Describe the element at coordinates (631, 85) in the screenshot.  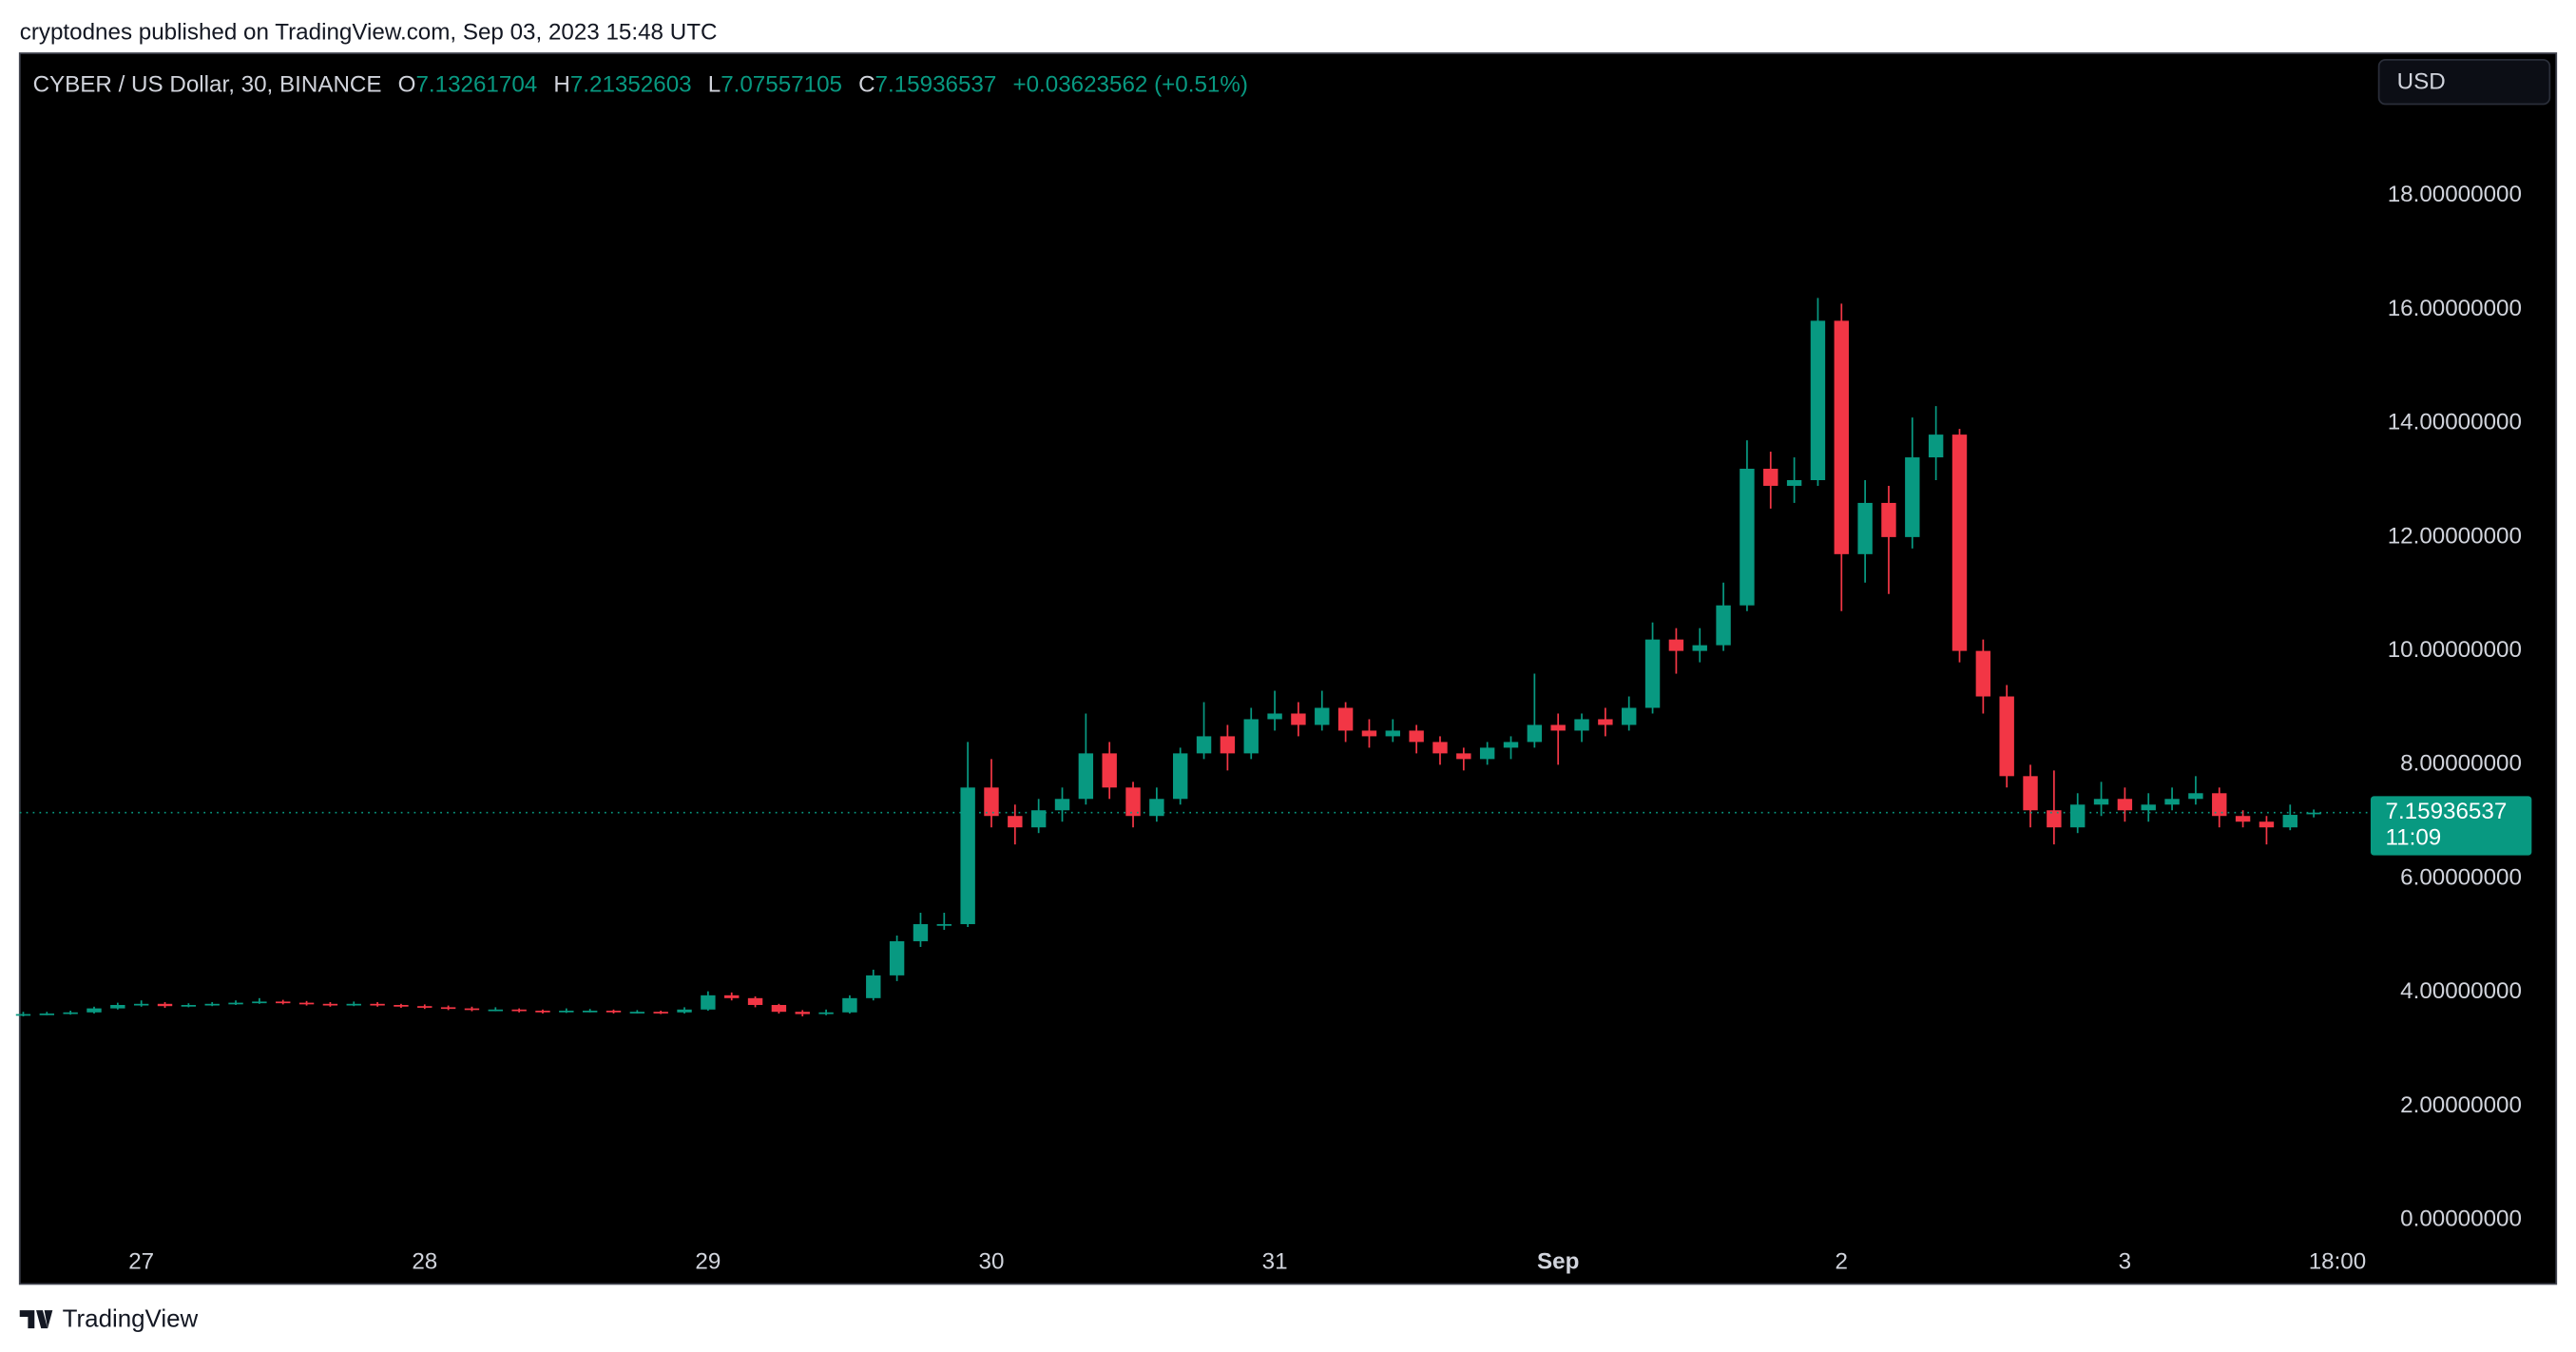
I see `high-value: 7.21352603` at that location.